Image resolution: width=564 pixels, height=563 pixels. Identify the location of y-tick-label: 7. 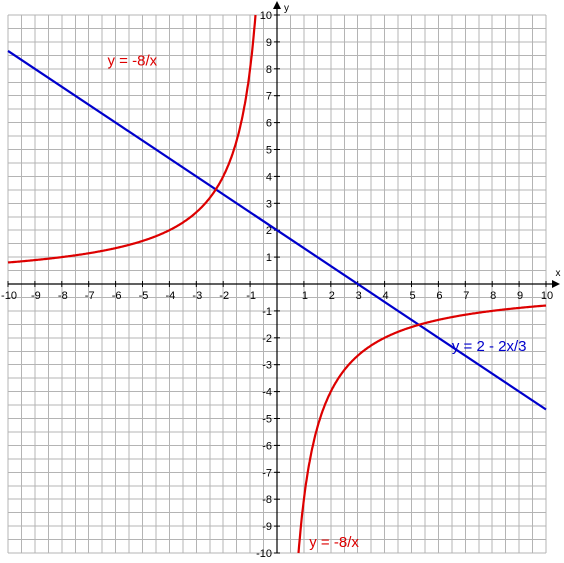
(269, 97).